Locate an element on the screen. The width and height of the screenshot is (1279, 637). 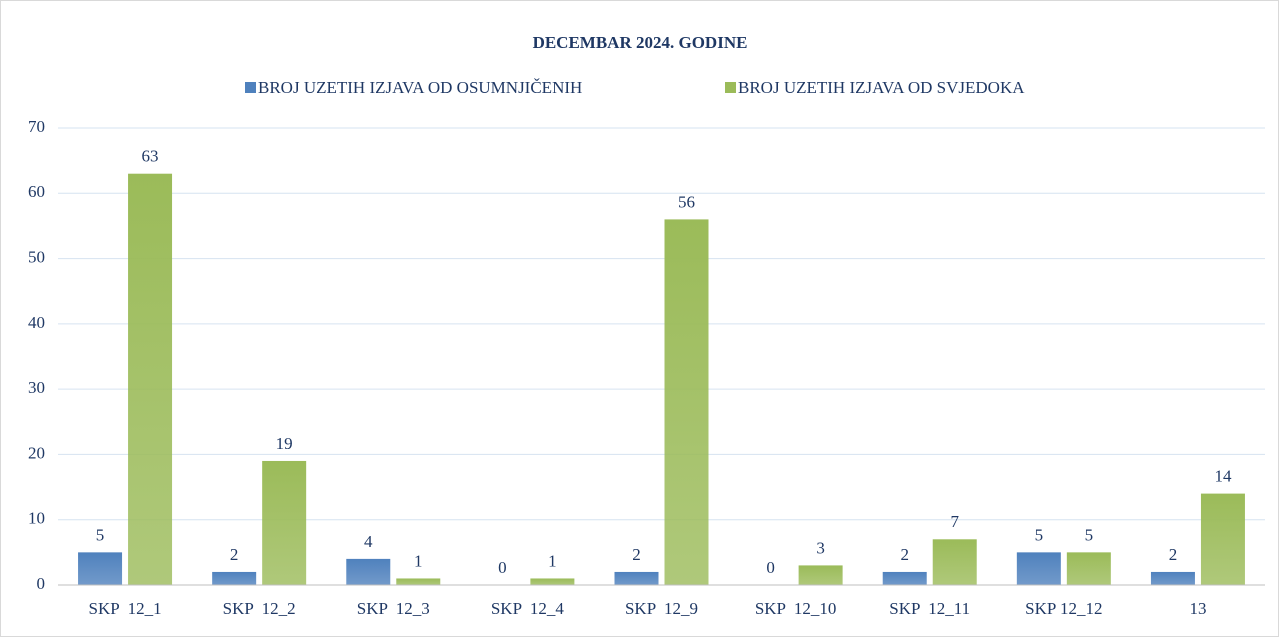
data-label: 7 is located at coordinates (954, 521).